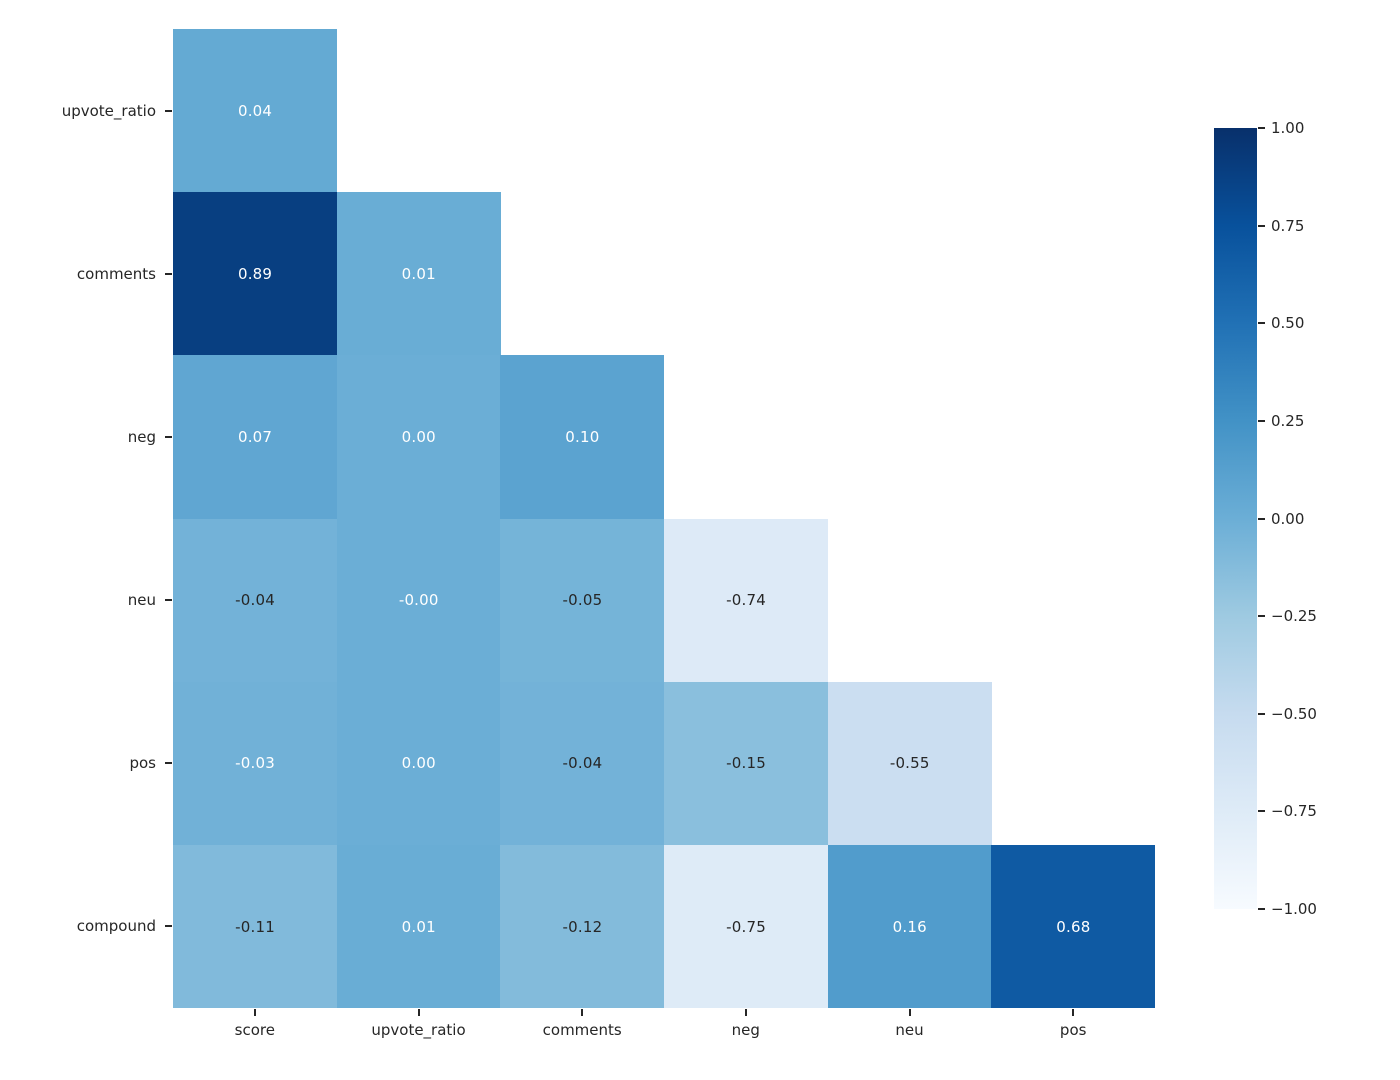  What do you see at coordinates (1235, 518) in the screenshot?
I see `colorbar` at bounding box center [1235, 518].